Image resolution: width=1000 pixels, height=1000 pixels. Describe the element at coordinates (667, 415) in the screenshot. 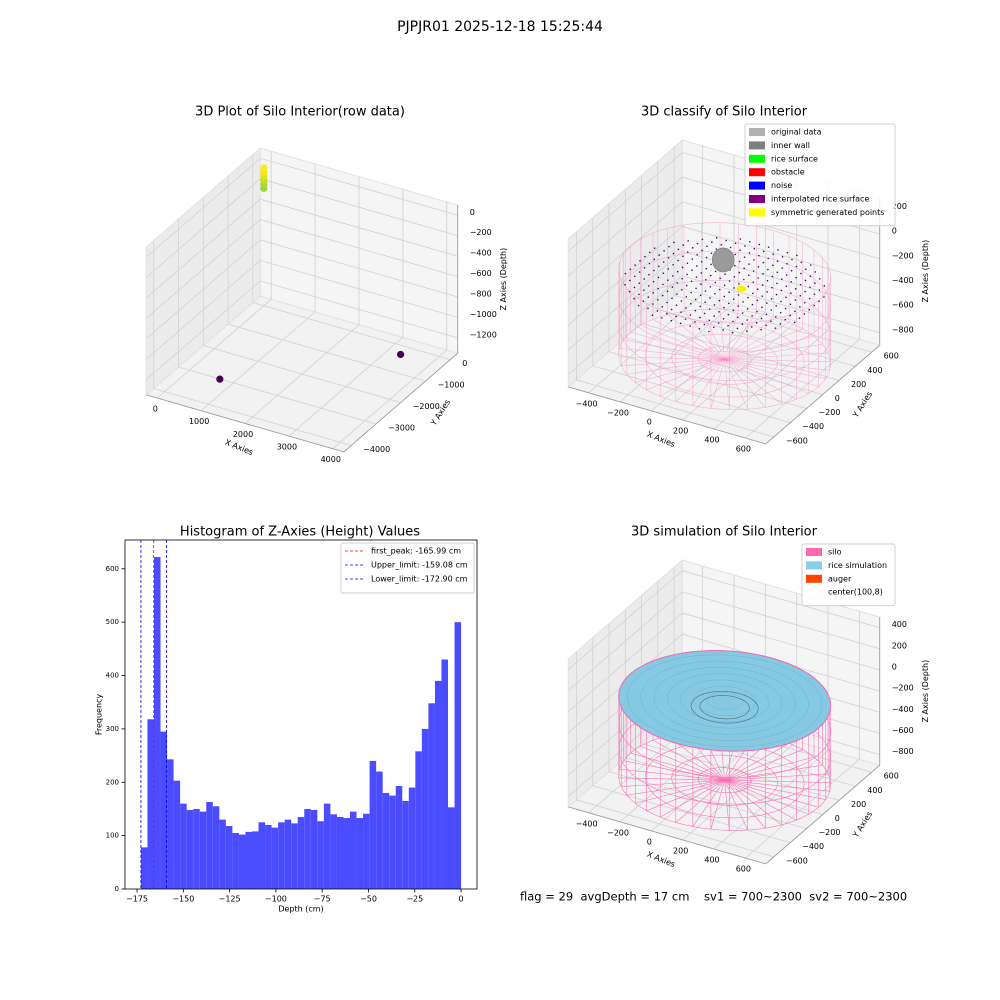

I see `axis-line` at that location.